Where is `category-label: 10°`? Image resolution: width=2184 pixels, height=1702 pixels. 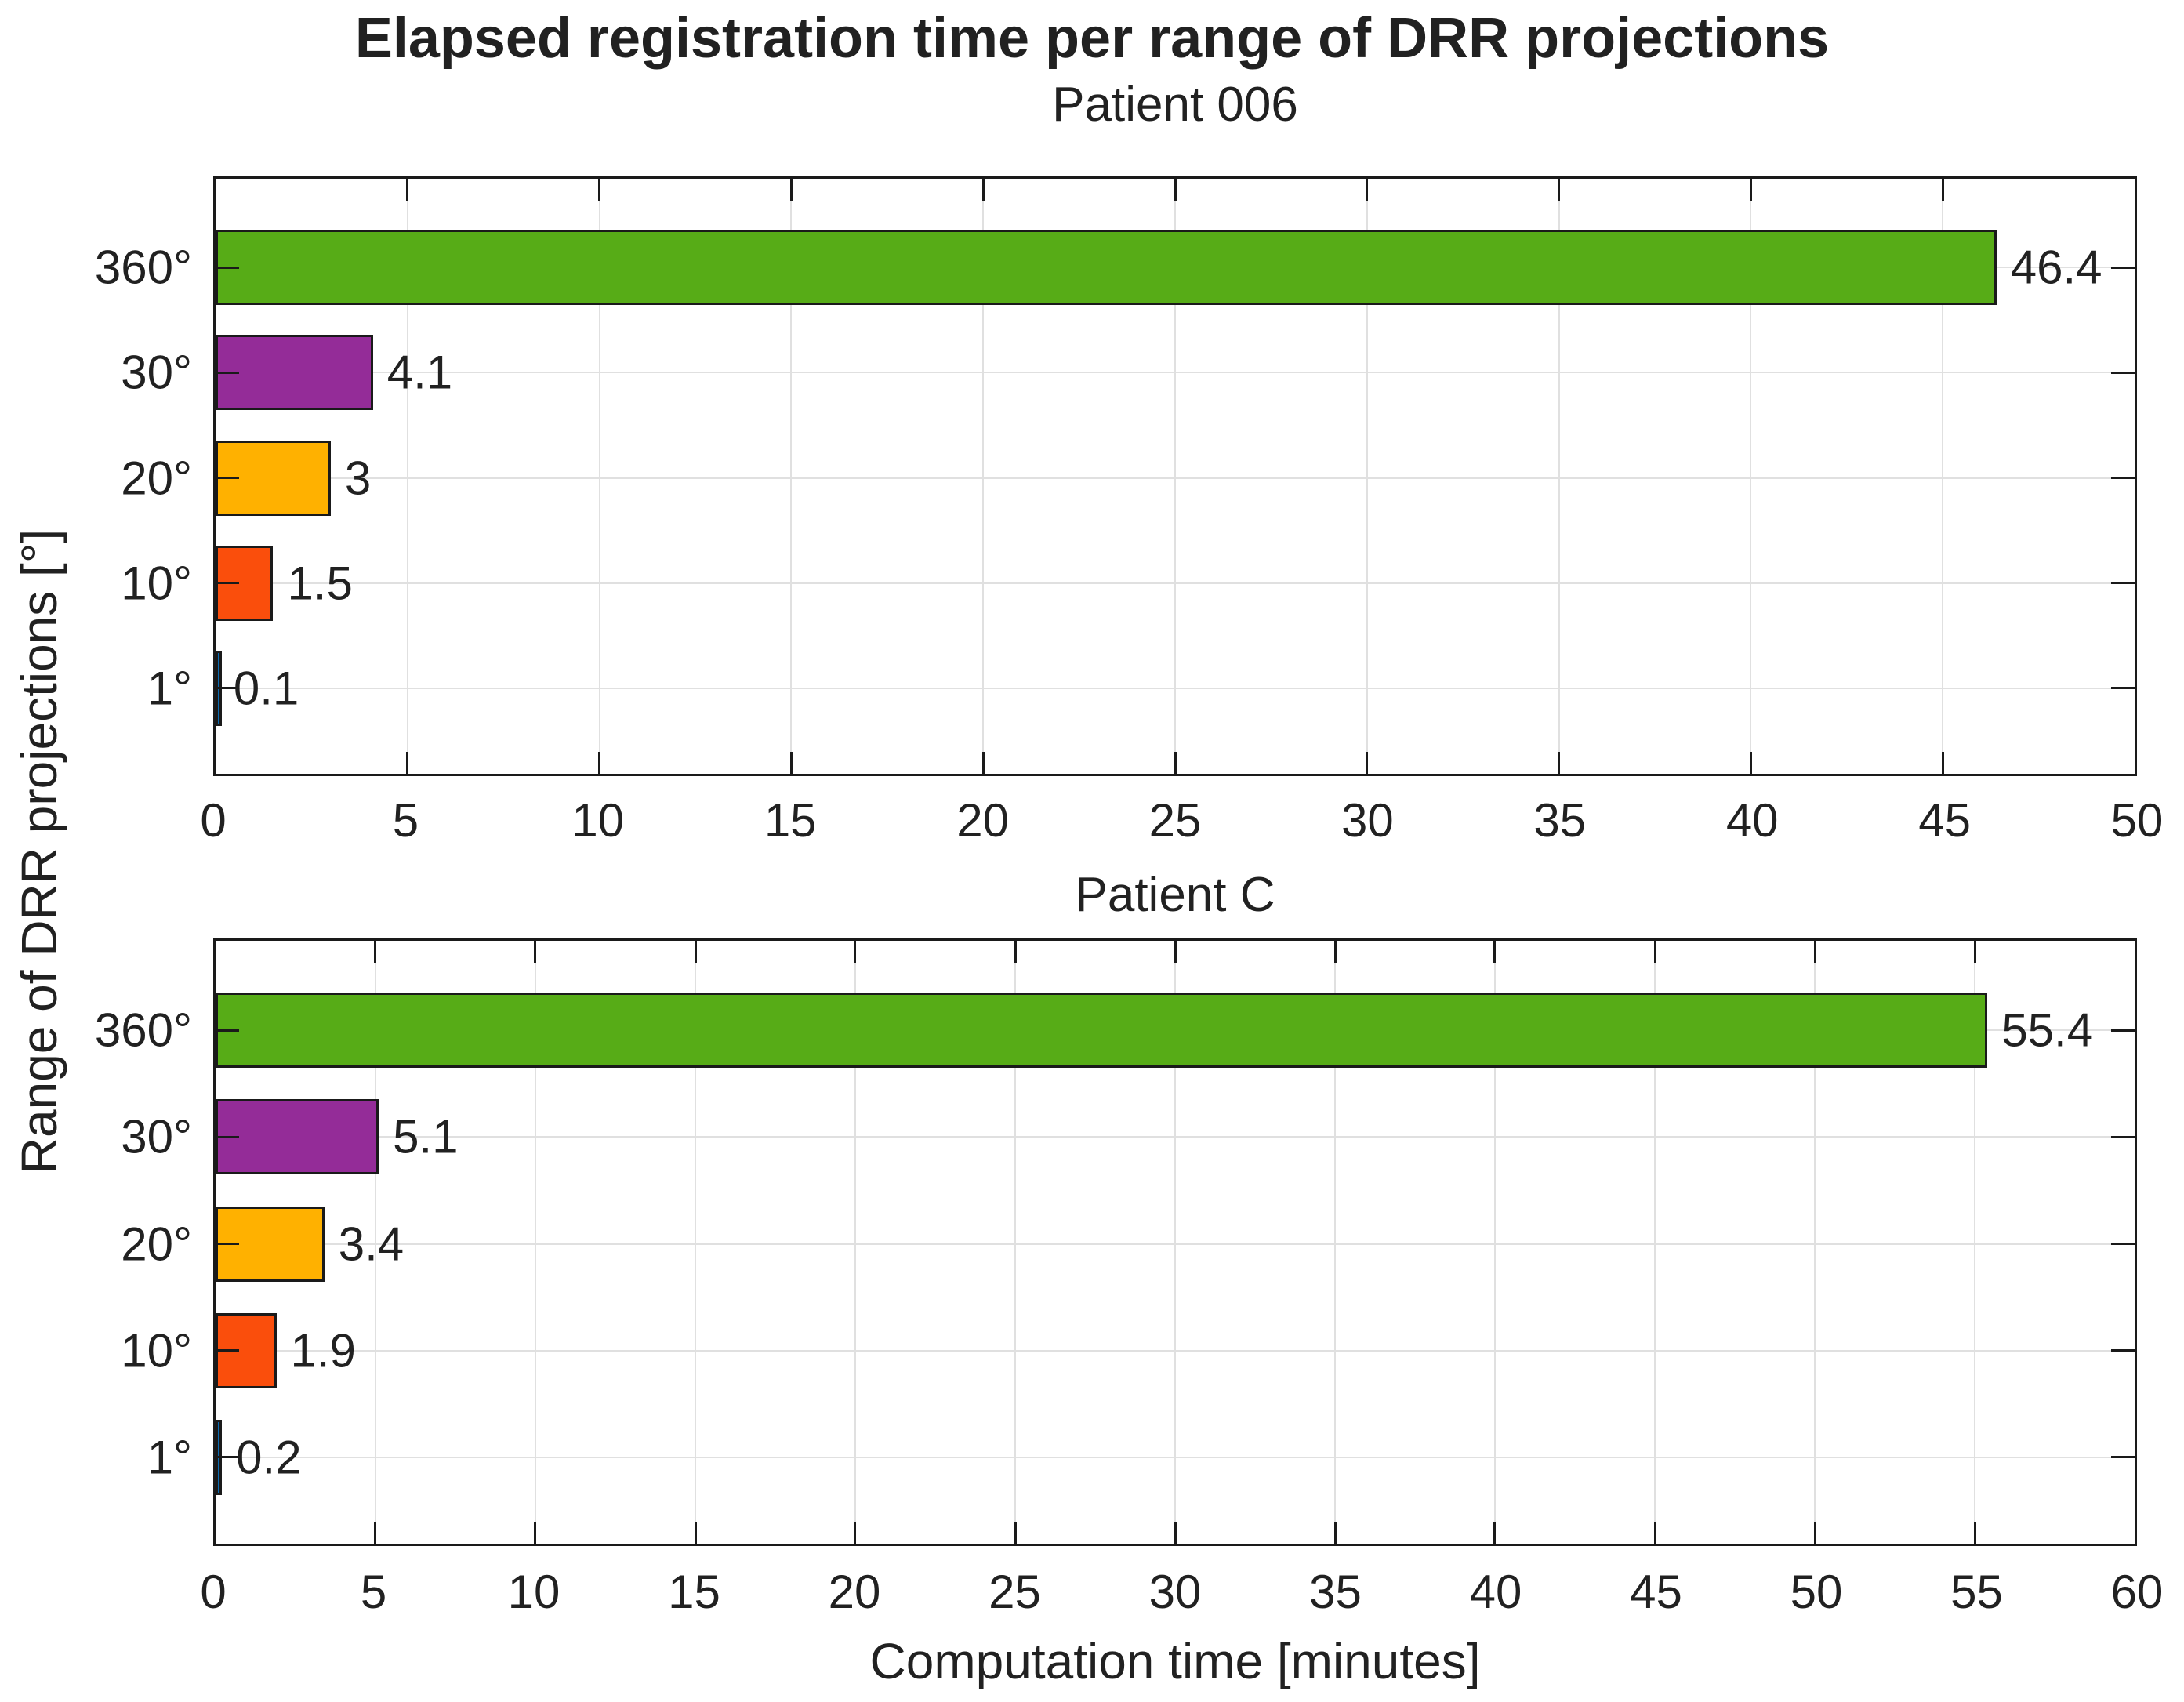
category-label: 10° is located at coordinates (156, 1350).